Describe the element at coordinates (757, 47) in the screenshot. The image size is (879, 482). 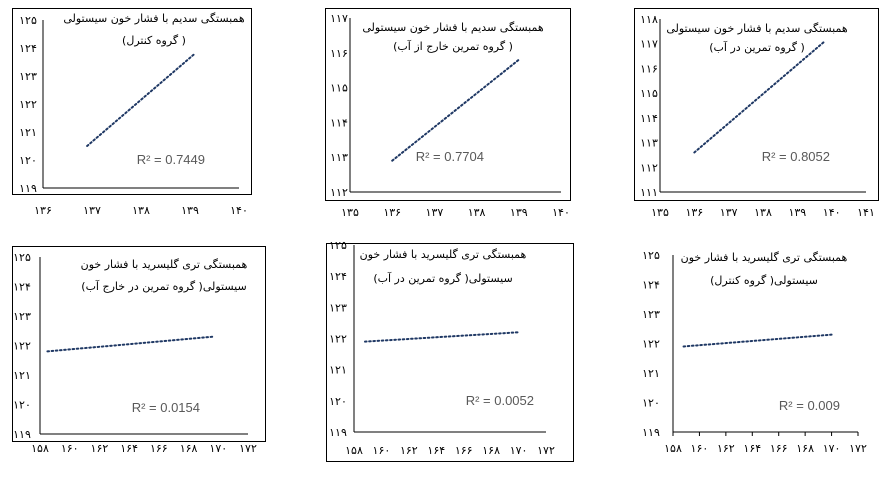
I see `chart-title-line: ( گروه تمرین در آب)` at that location.